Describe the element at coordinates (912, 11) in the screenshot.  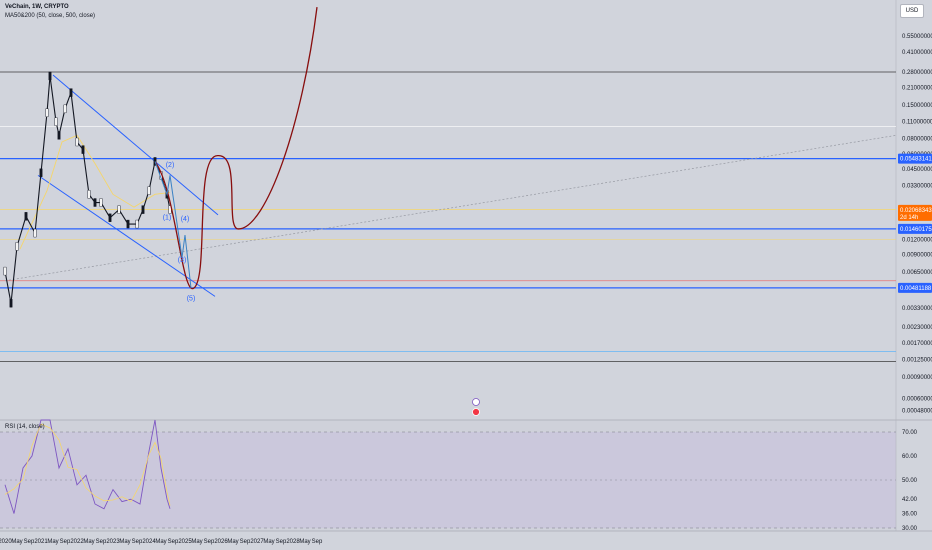
I see `currency-button: USD` at that location.